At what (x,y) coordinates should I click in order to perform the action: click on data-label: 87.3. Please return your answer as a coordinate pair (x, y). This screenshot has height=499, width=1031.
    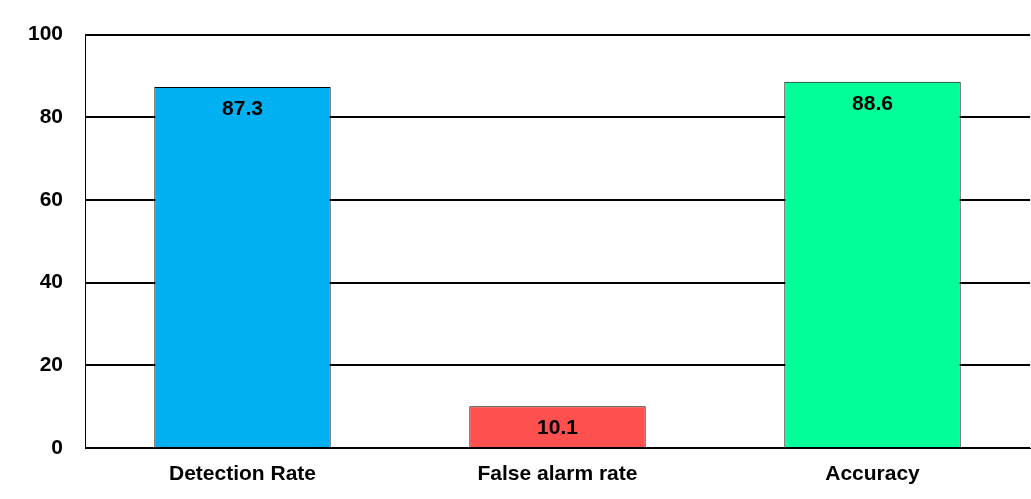
    Looking at the image, I should click on (242, 107).